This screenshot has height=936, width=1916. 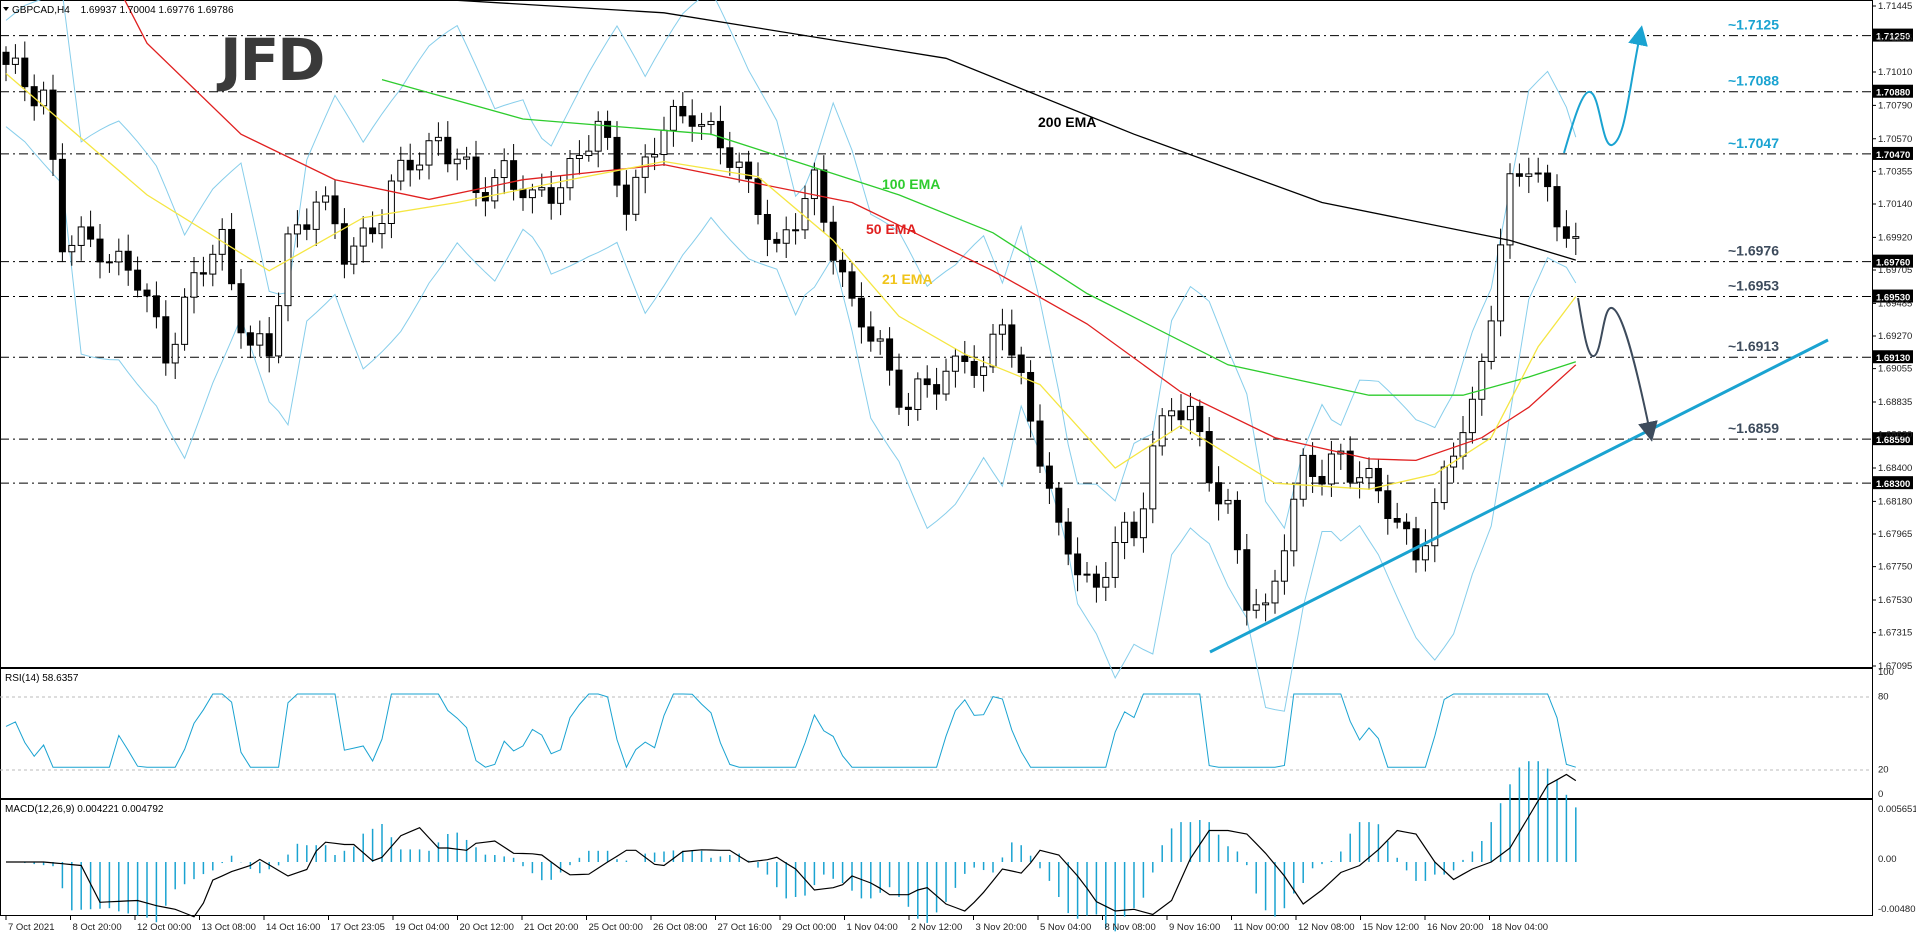 What do you see at coordinates (1753, 286) in the screenshot?
I see `level-label: ~1.6953` at bounding box center [1753, 286].